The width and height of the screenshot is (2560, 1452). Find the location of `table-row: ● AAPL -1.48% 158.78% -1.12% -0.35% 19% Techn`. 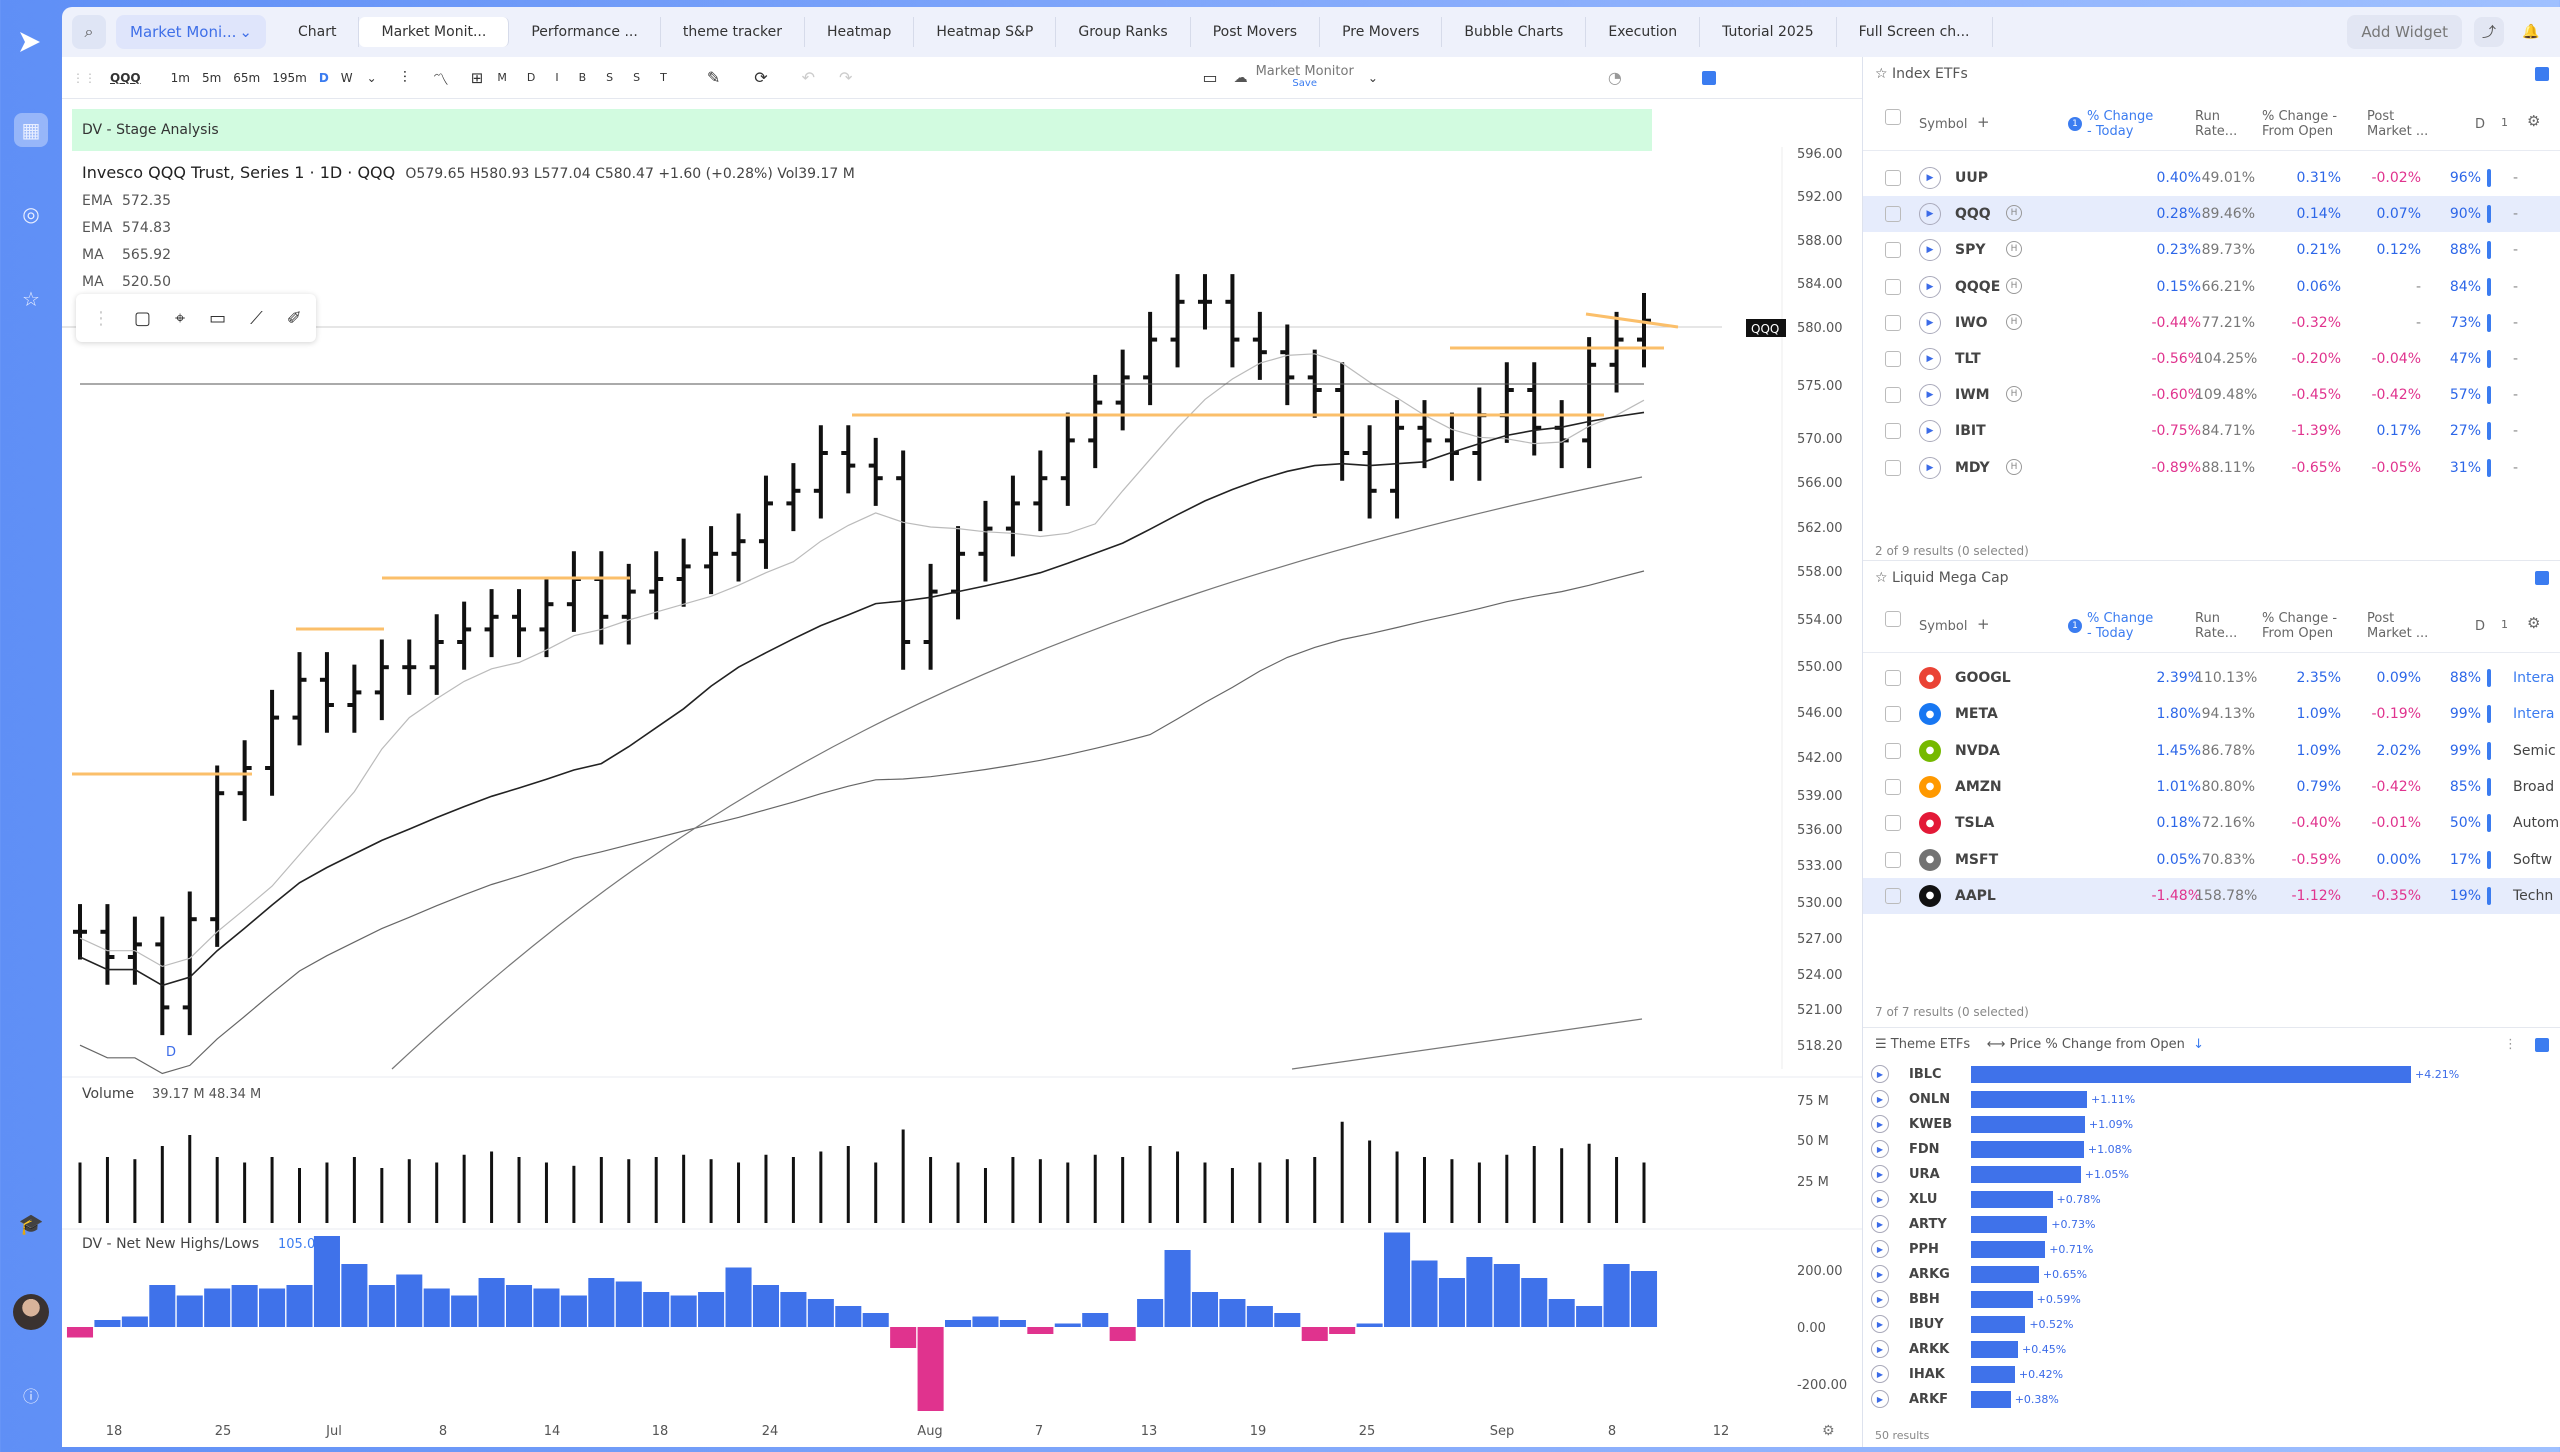

table-row: ● AAPL -1.48% 158.78% -1.12% -0.35% 19% Techn is located at coordinates (2211, 895).